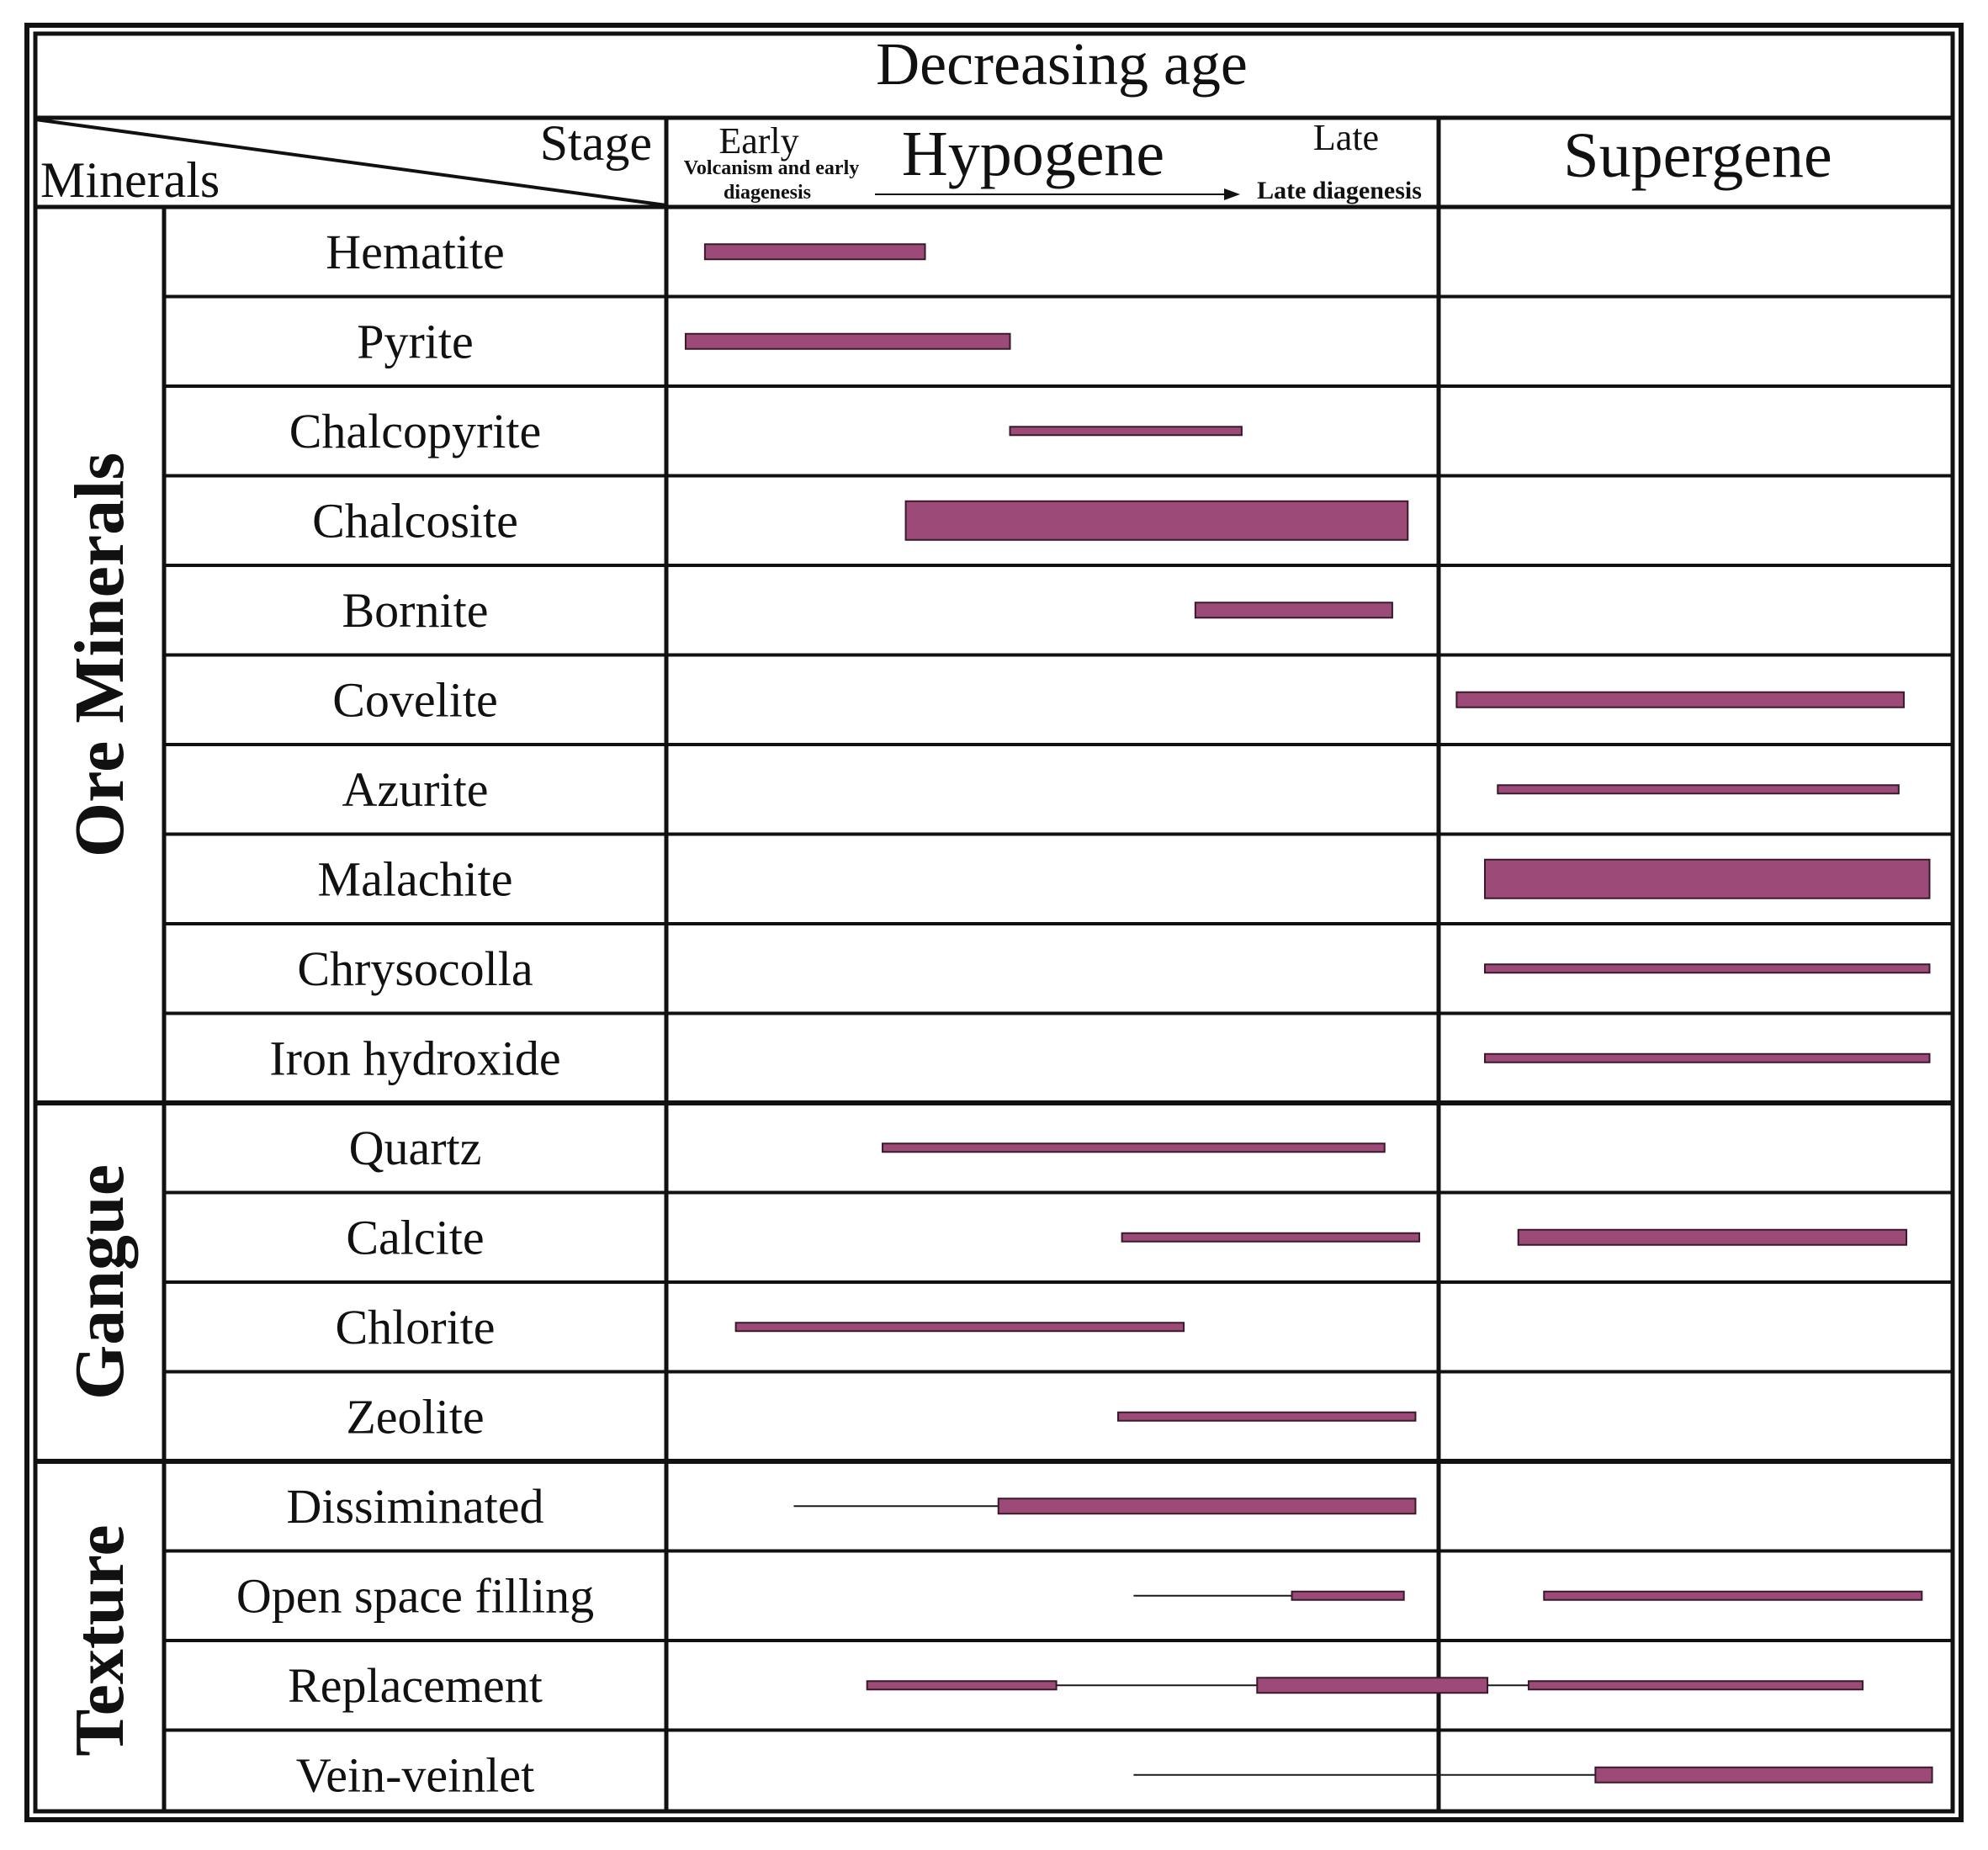  What do you see at coordinates (415, 1774) in the screenshot?
I see `mineral-label: Vein-veinlet` at bounding box center [415, 1774].